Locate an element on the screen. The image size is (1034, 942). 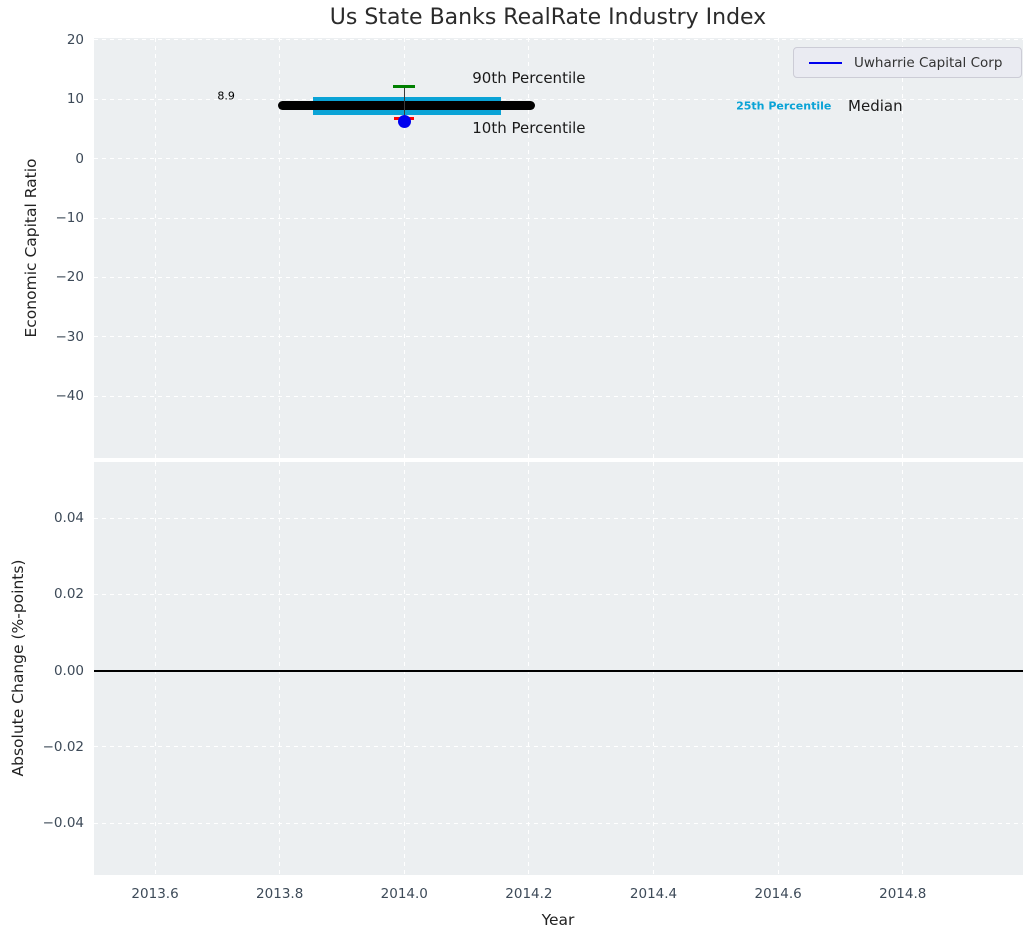
legend-label: Uwharrie Capital Corp is located at coordinates (928, 62).